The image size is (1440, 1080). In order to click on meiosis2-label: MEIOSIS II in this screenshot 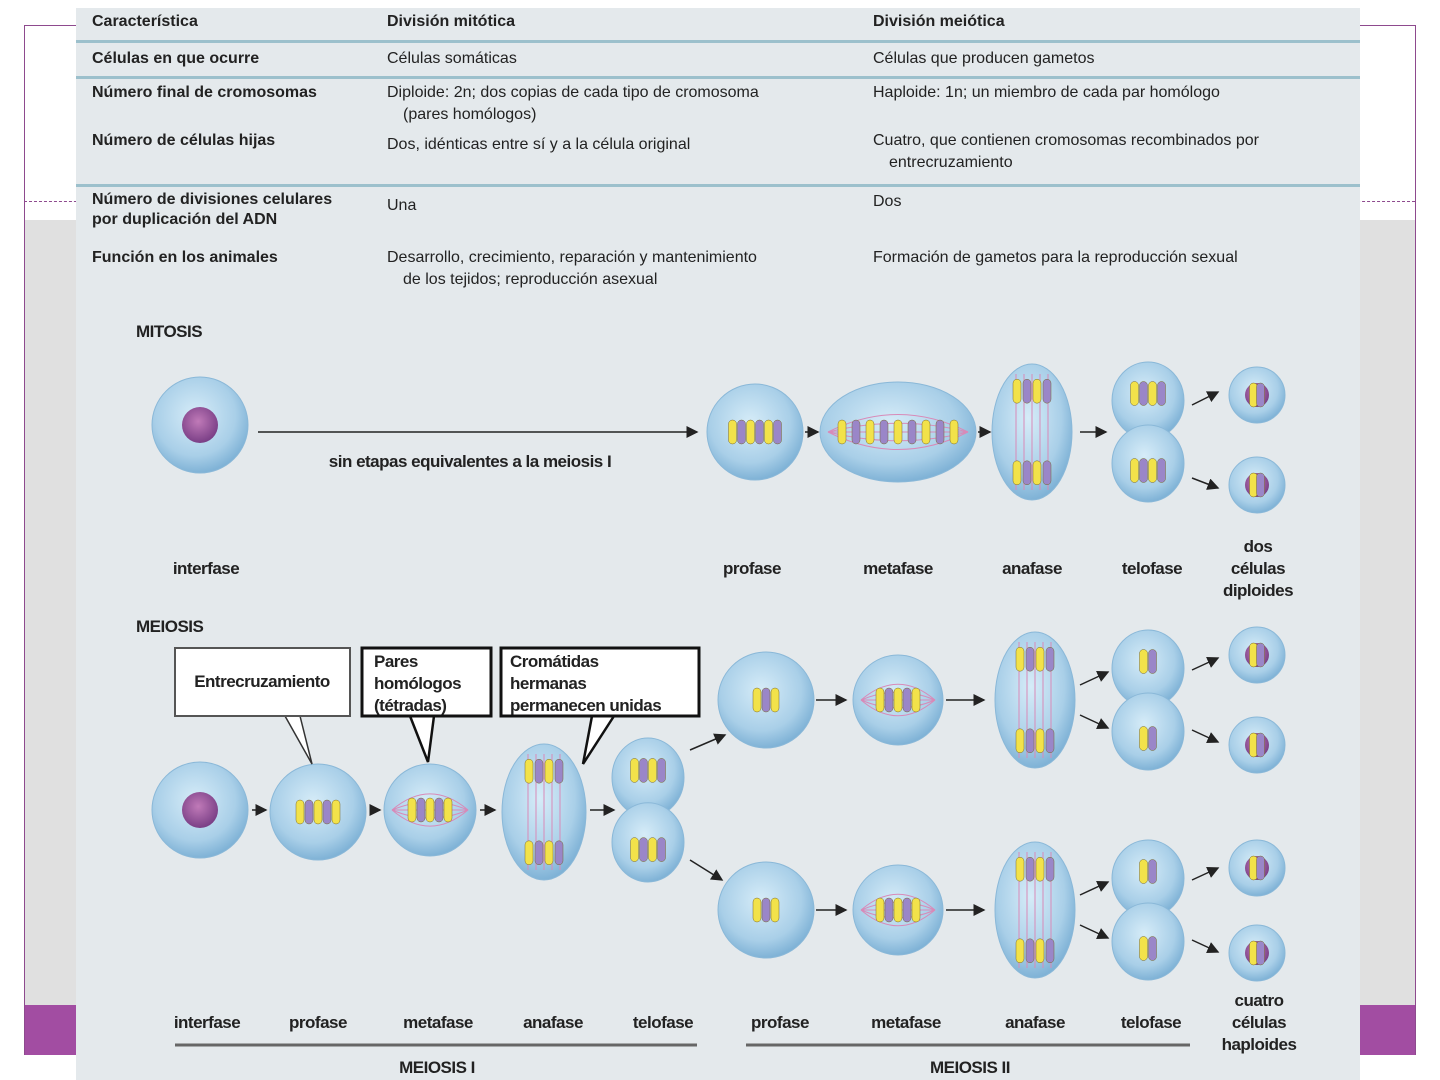, I will do `click(970, 1067)`.